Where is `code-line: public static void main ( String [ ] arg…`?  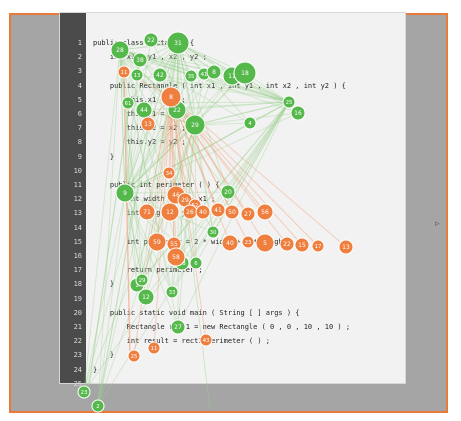 code-line: public static void main ( String [ ] arg… is located at coordinates (196, 312).